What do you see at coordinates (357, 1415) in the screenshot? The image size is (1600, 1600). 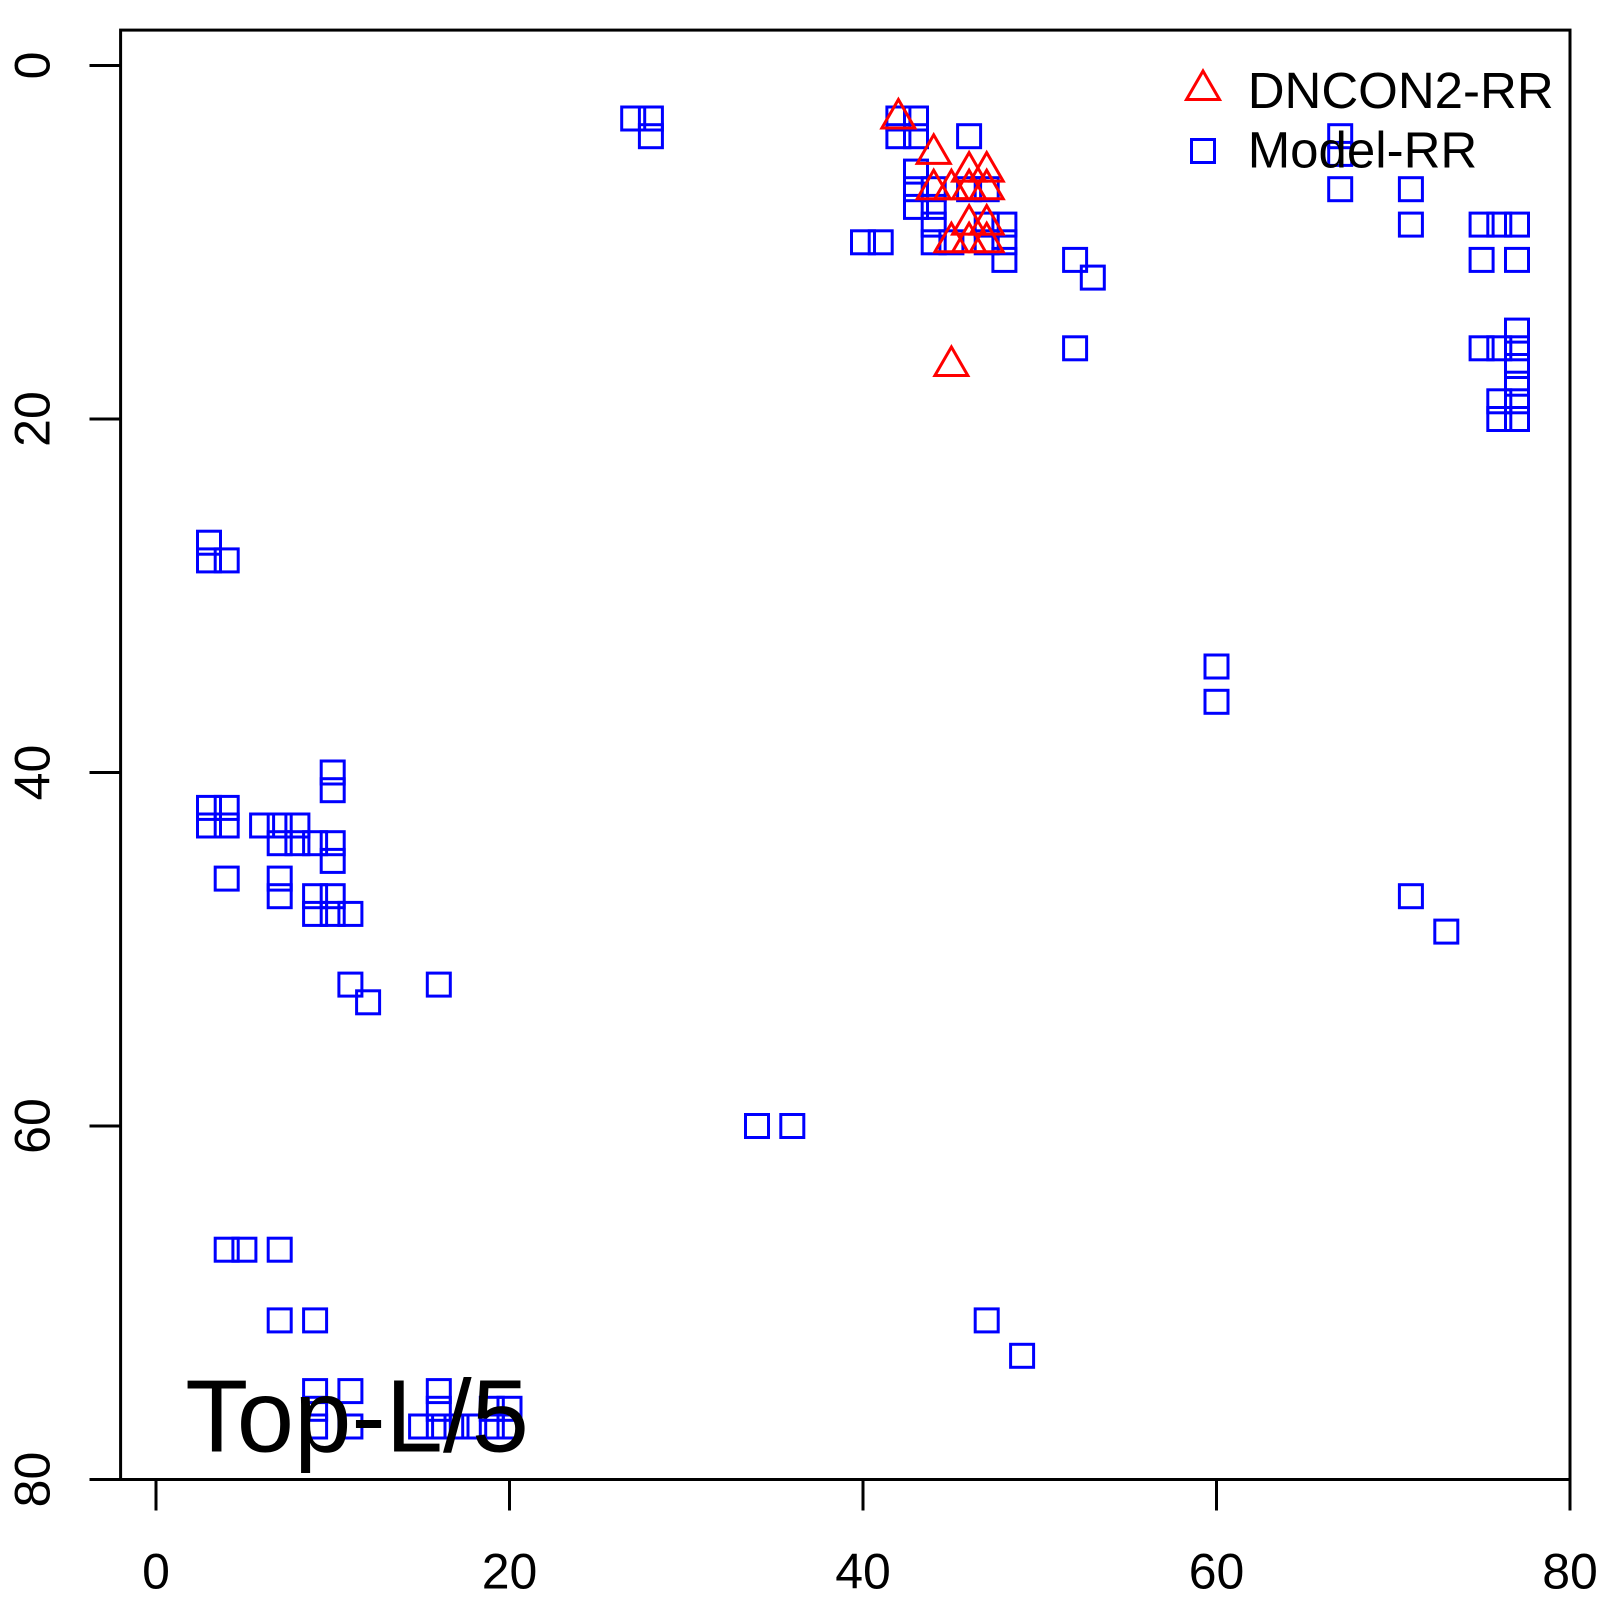 I see `svg-text: Top-L/5` at bounding box center [357, 1415].